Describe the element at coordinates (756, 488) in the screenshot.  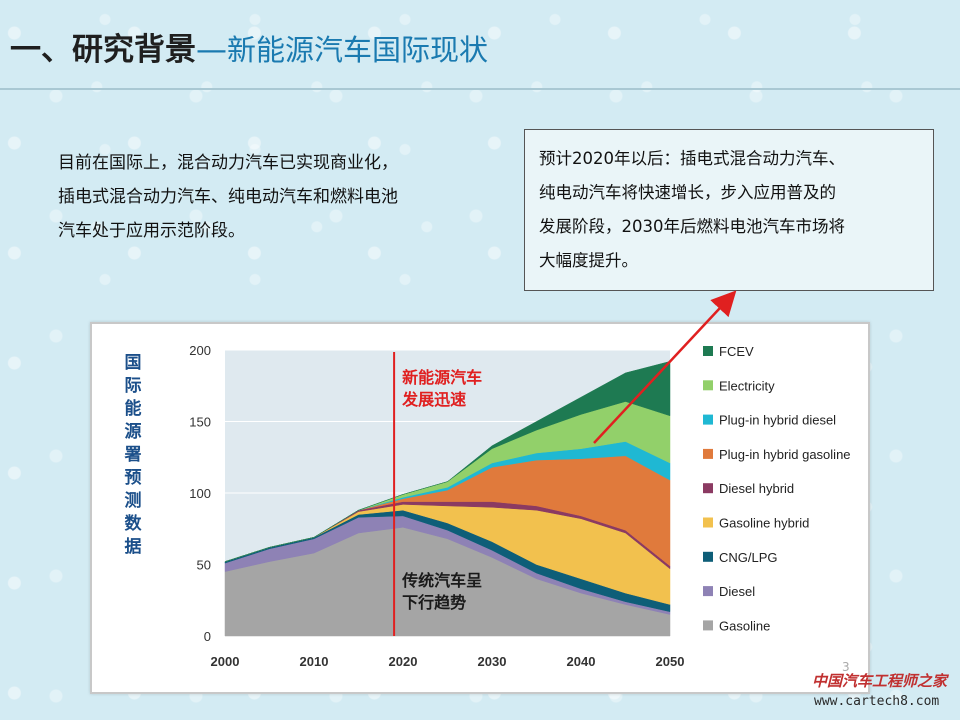
I see `legend-label-diesel-hybrid: Diesel hybrid` at that location.